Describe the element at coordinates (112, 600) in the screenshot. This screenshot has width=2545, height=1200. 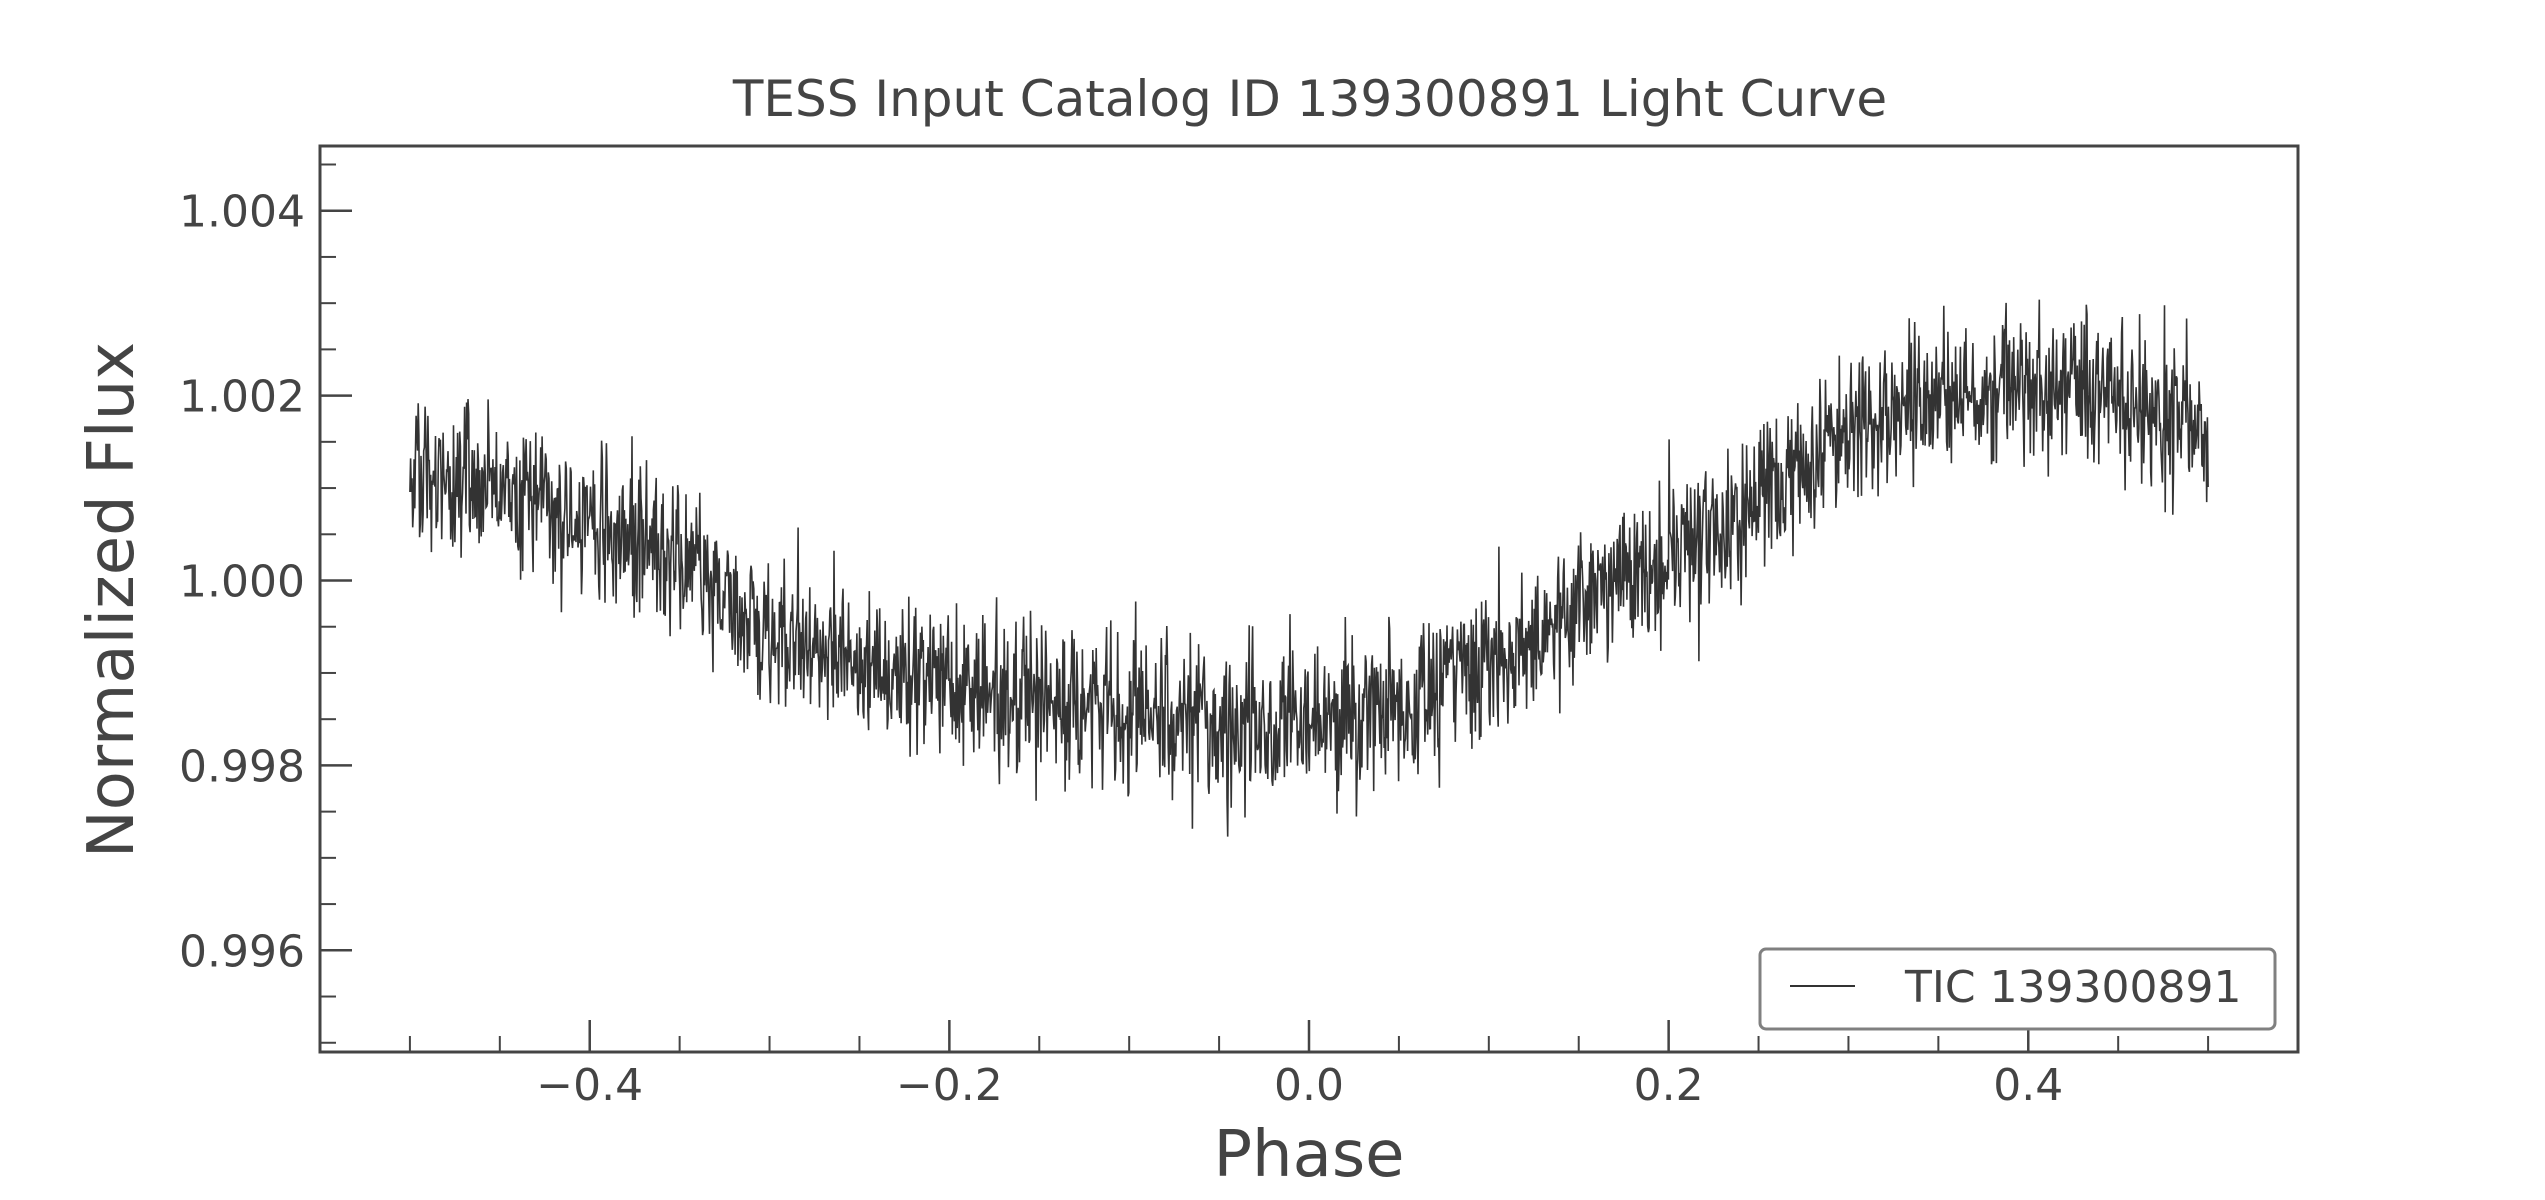
I see `y-axis-label: Normalized Flux` at that location.